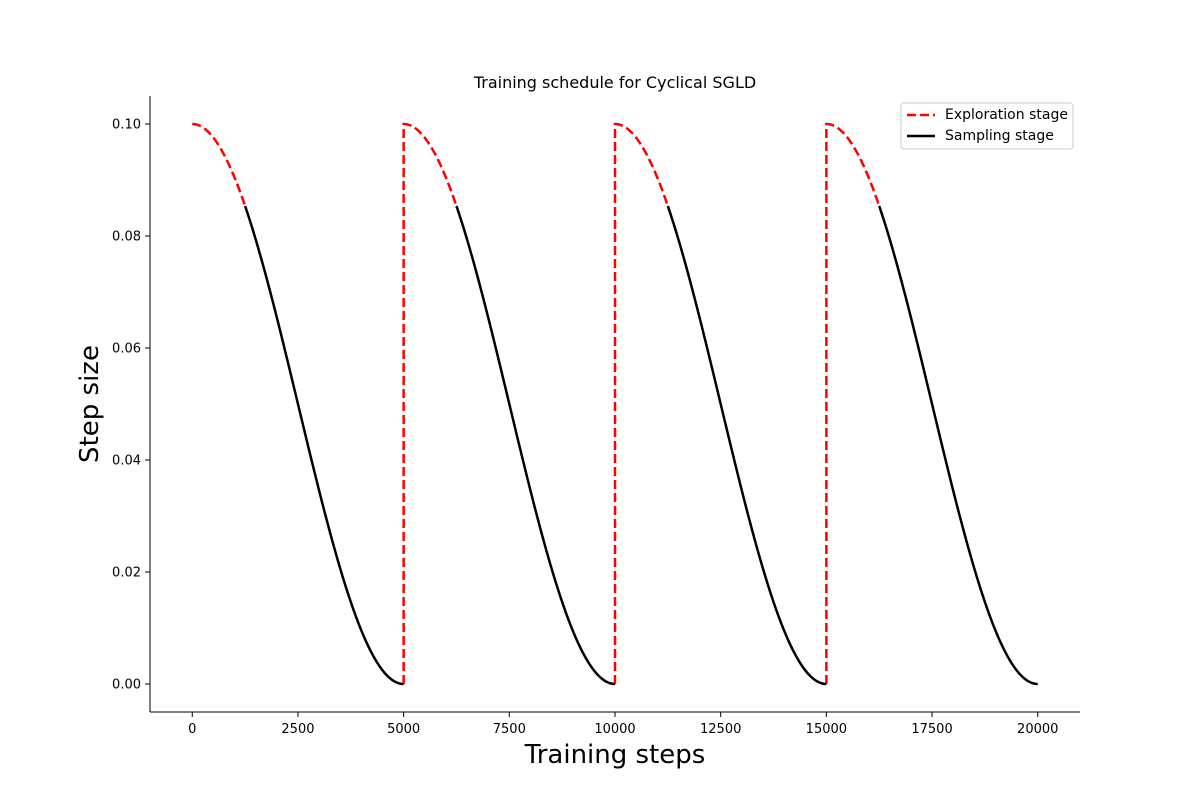  What do you see at coordinates (126, 237) in the screenshot?
I see `y-tick-label: 0.08` at bounding box center [126, 237].